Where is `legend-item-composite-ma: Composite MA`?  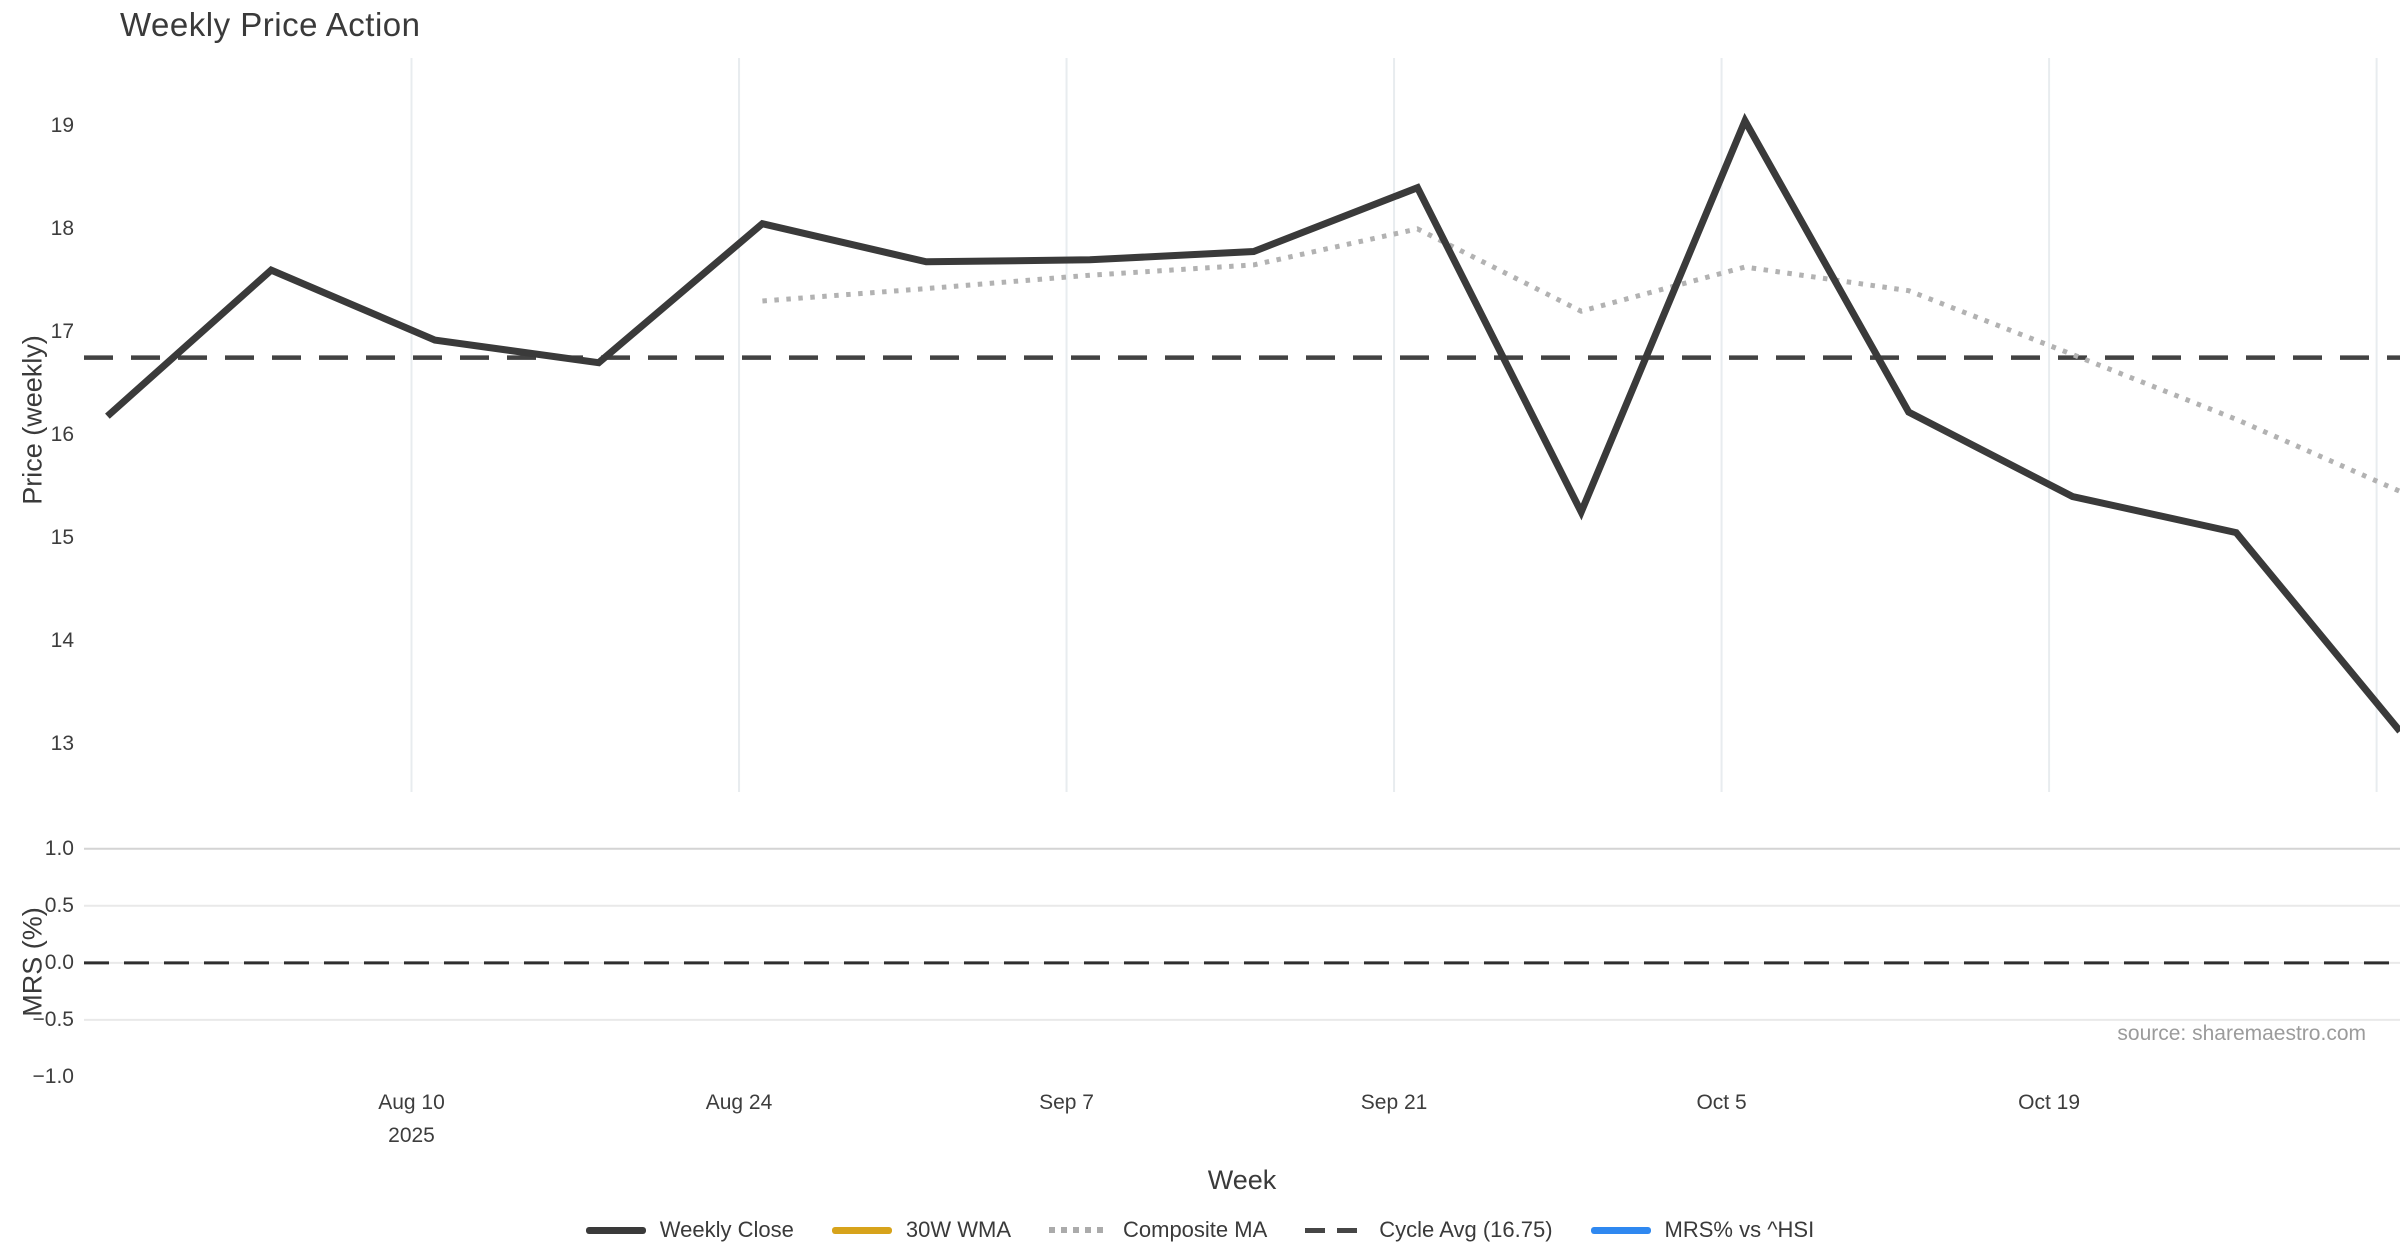 legend-item-composite-ma: Composite MA is located at coordinates (1158, 1230).